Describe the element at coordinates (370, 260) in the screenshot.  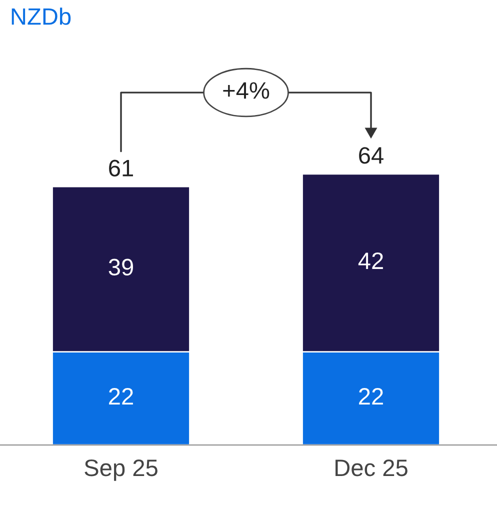
I see `data-label: 42` at that location.